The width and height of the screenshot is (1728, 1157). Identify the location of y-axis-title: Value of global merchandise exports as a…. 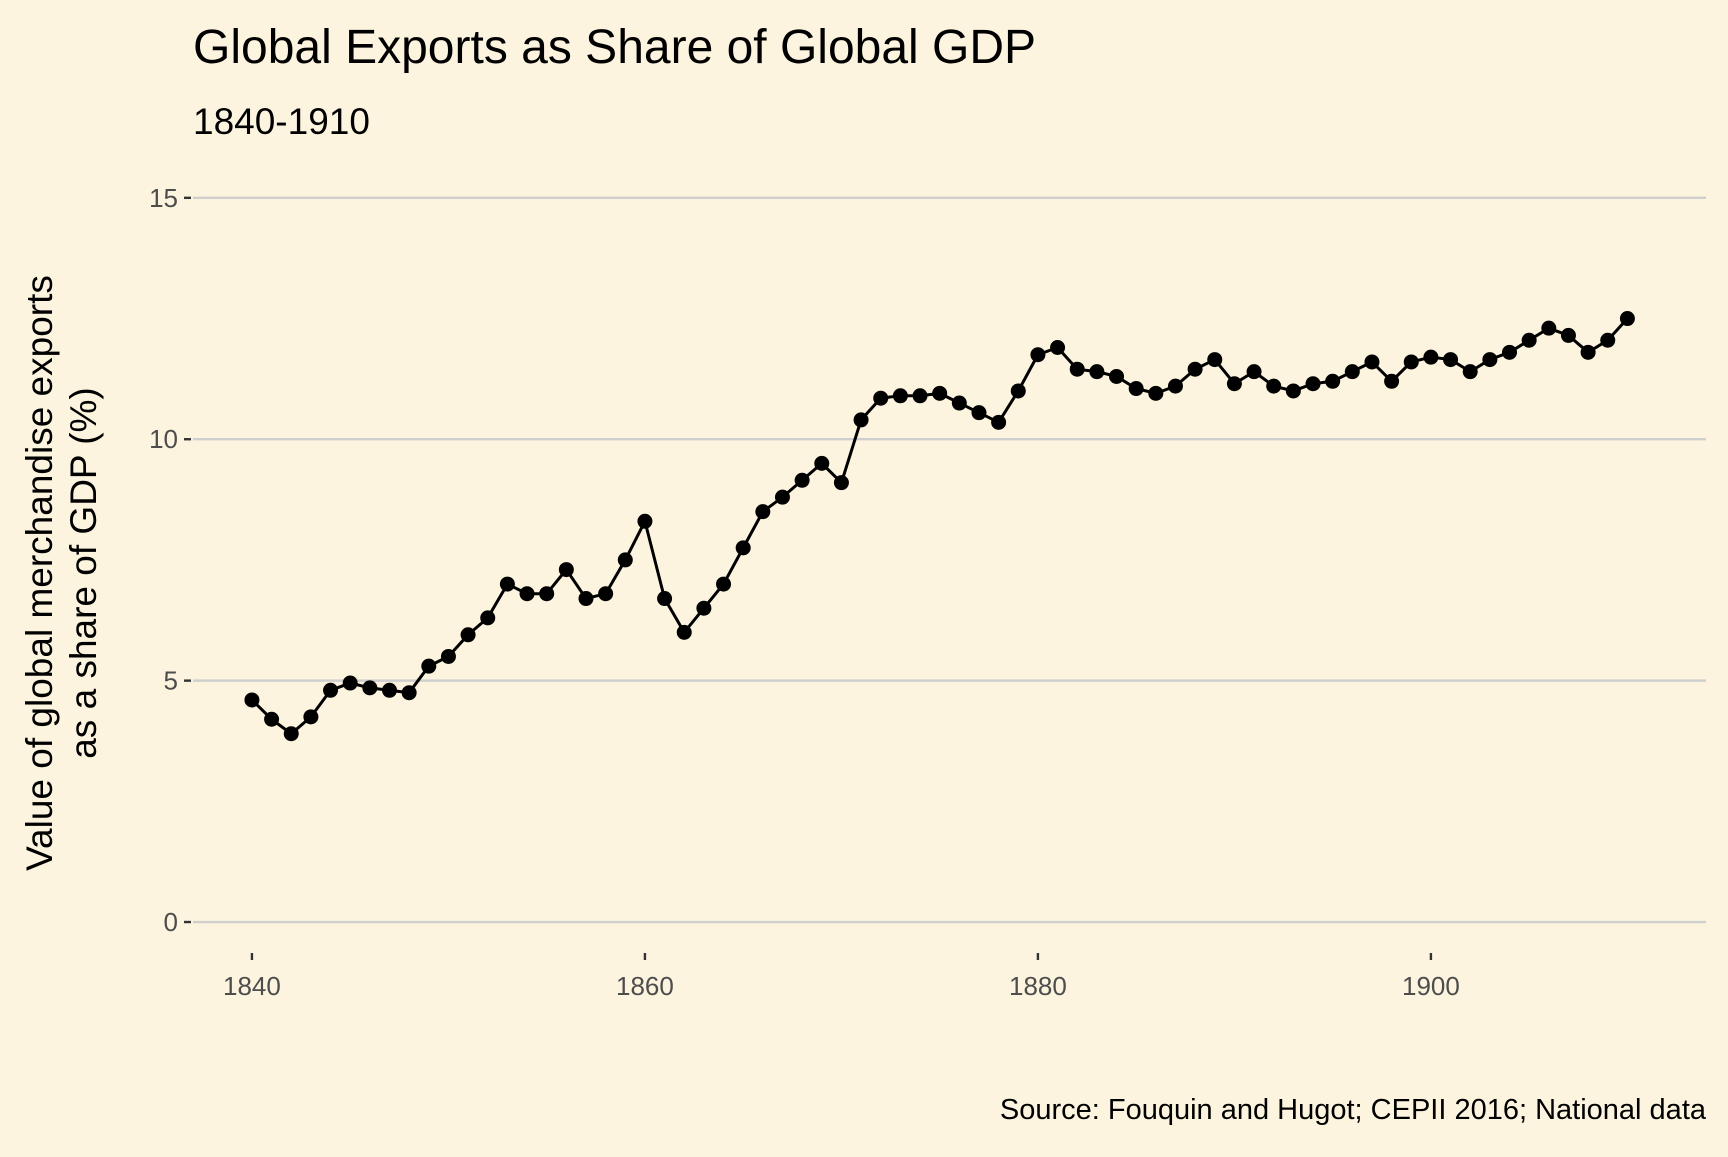
(61, 573).